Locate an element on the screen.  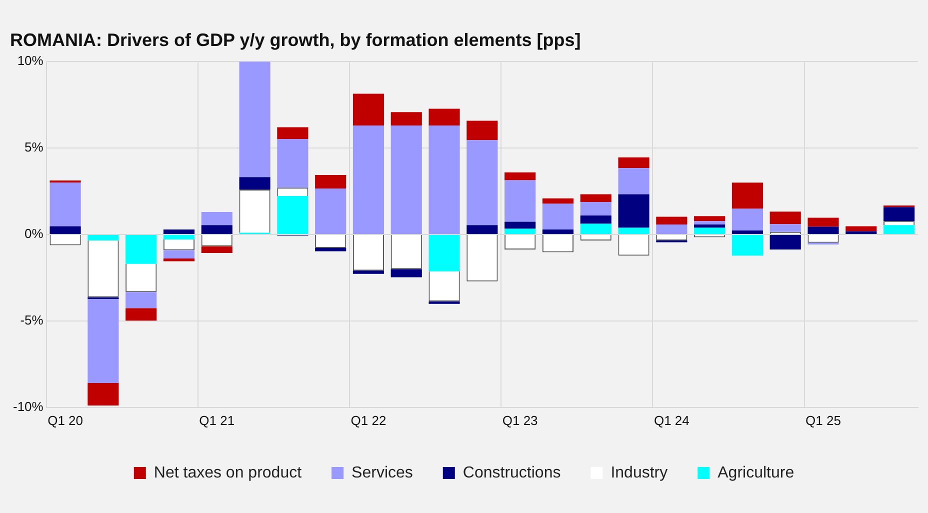
y-tick-label: -10% is located at coordinates (28, 406).